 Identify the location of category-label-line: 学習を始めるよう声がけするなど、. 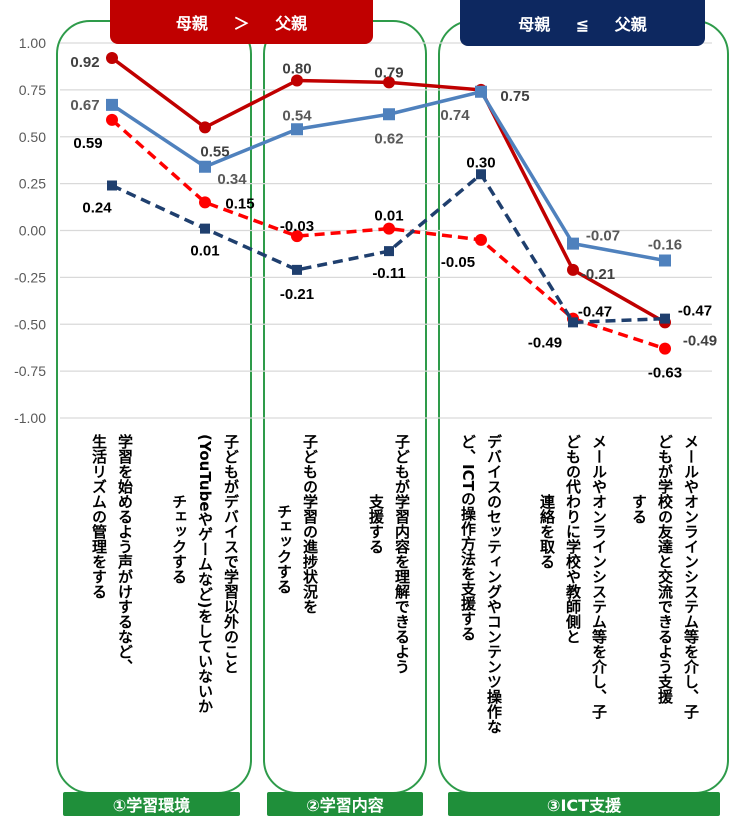
(125, 554).